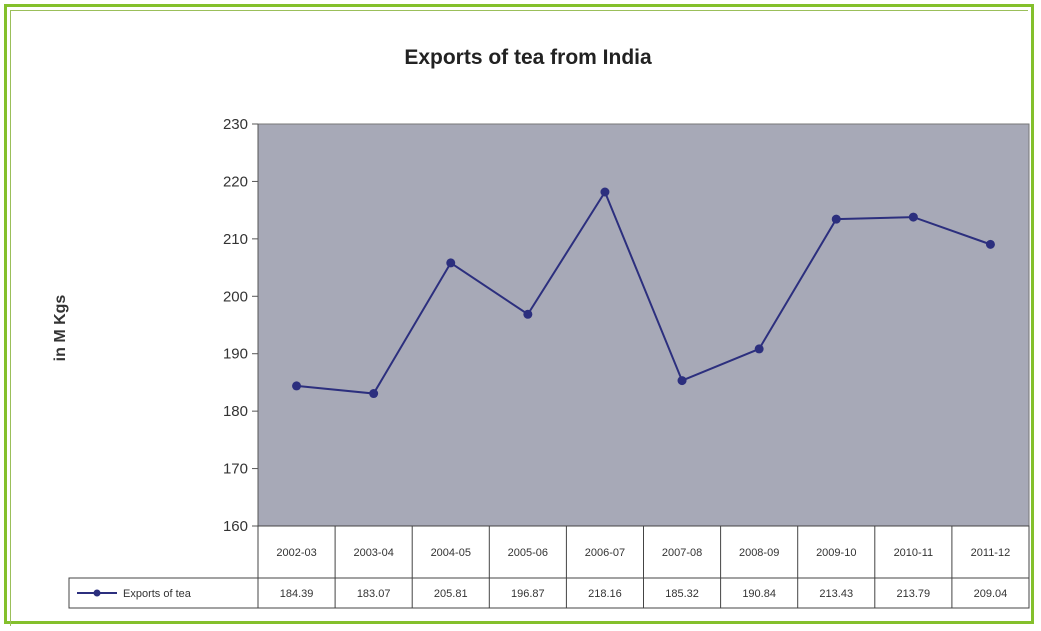 The image size is (1041, 631). I want to click on y-axis: 160 170 180 190 200 210 220 230, so click(240, 325).